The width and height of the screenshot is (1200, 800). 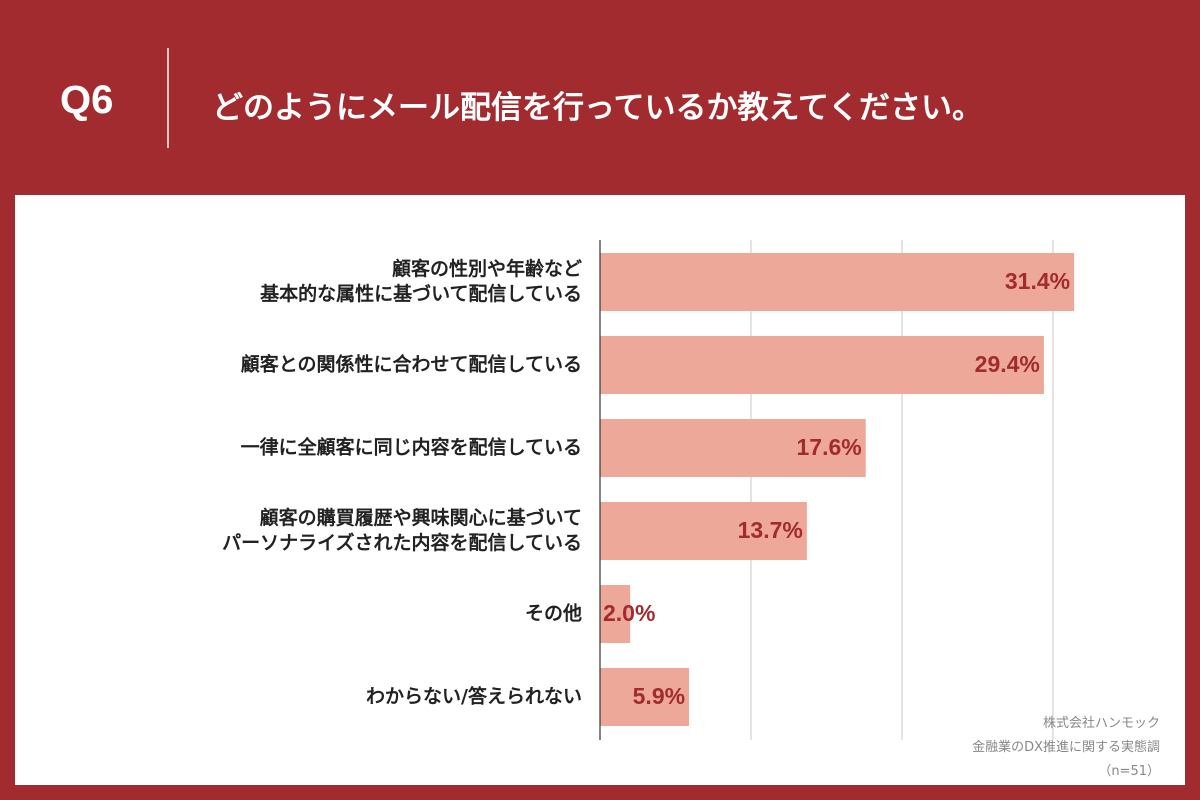 What do you see at coordinates (87, 100) in the screenshot?
I see `question-label: Q6` at bounding box center [87, 100].